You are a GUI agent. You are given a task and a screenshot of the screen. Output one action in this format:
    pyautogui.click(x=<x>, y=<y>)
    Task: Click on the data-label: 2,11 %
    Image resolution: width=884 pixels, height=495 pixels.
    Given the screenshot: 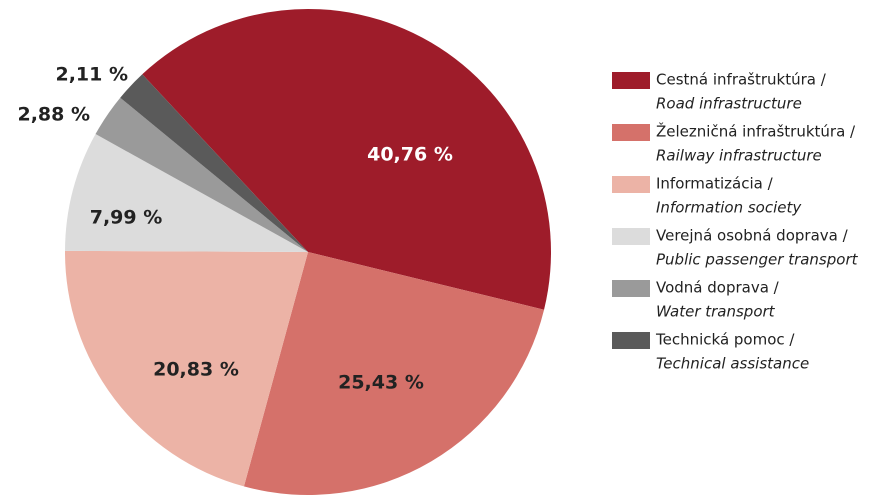 What is the action you would take?
    pyautogui.click(x=91, y=75)
    